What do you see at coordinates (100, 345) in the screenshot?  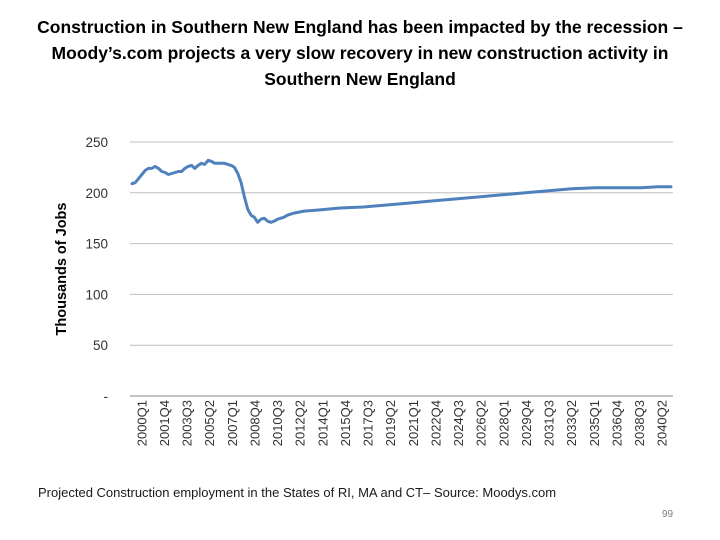 I see `y-tick-label: 50` at bounding box center [100, 345].